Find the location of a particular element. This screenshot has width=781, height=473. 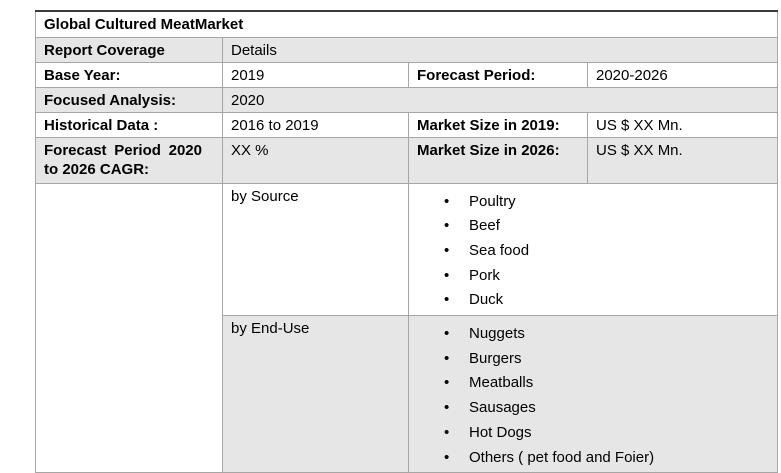

market-size-2026-value: US $ XX Mn. is located at coordinates (682, 160).